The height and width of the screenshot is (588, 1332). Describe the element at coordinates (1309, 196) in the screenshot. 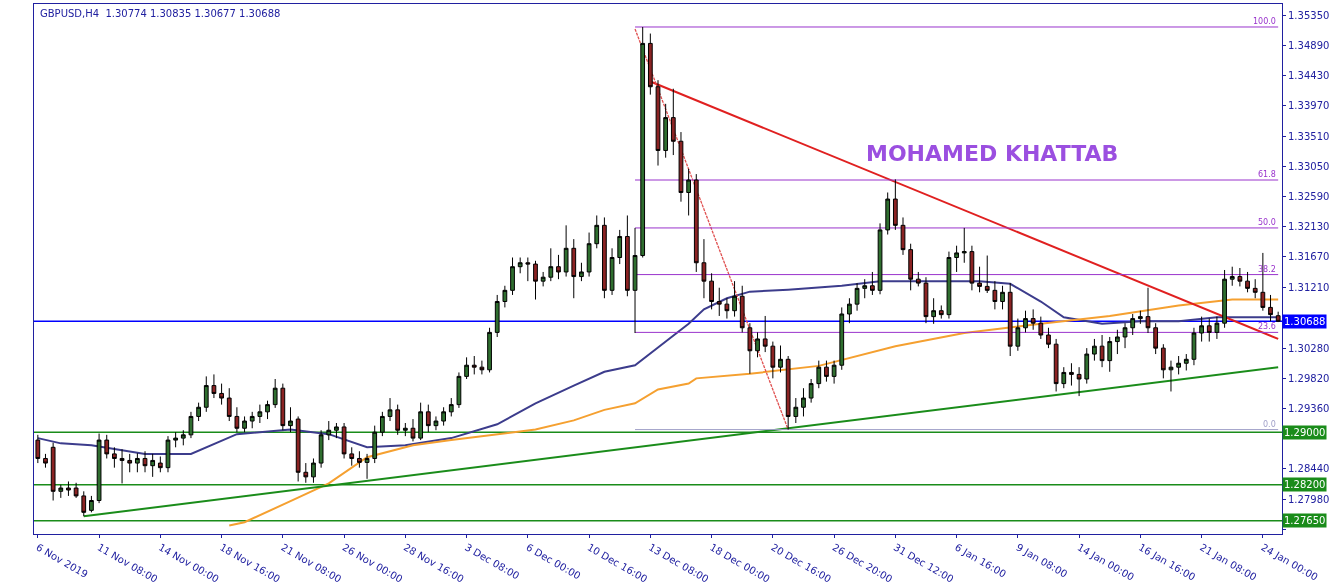

I see `y-tick-label: 1.32590` at that location.